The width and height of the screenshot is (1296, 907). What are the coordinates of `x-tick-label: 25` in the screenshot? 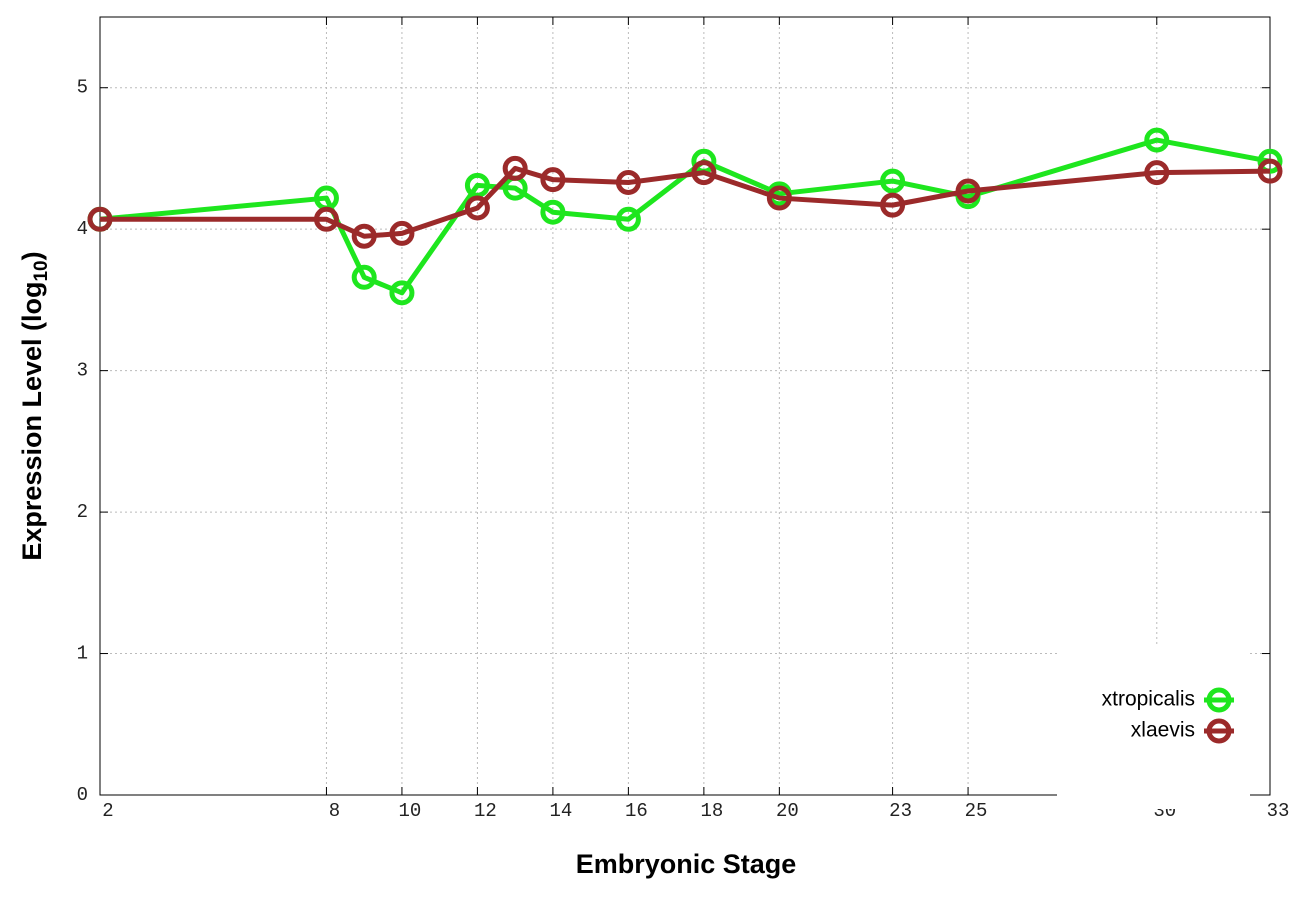 It's located at (976, 811).